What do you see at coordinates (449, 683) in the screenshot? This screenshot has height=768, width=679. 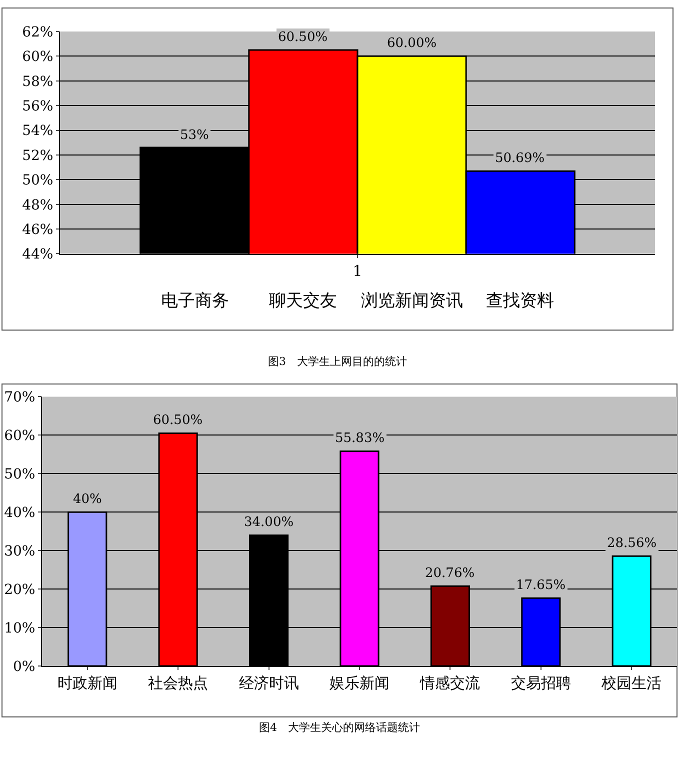 I see `x-tick-label: 情感交流` at bounding box center [449, 683].